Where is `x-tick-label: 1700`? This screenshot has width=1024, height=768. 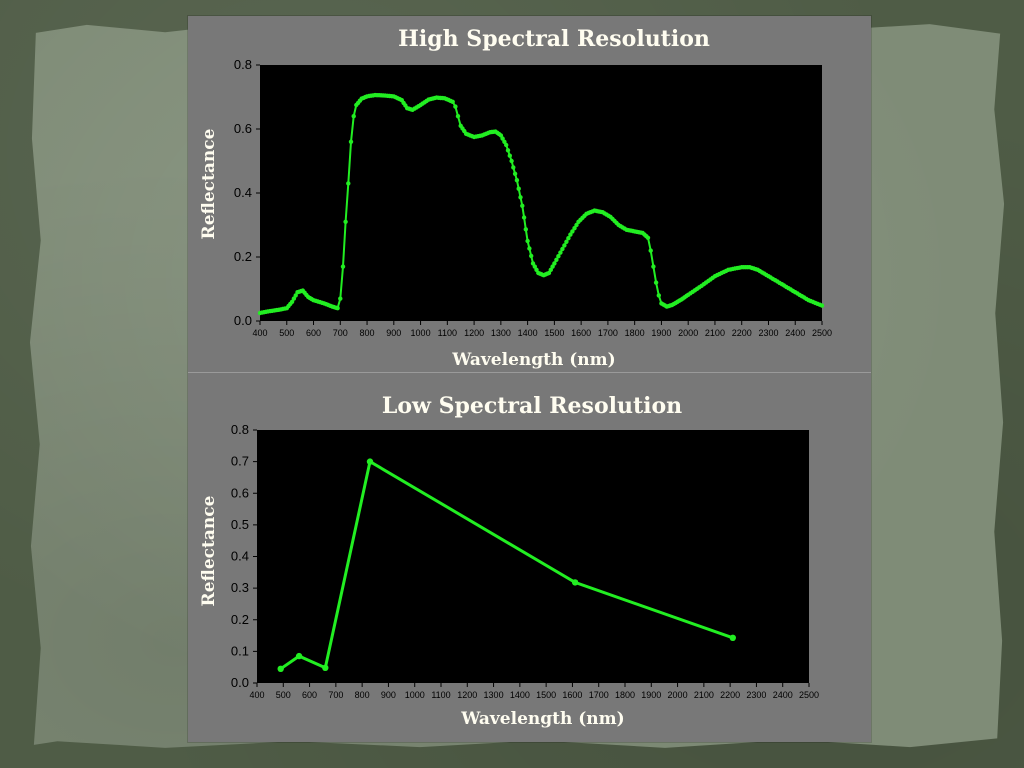 x-tick-label: 1700 is located at coordinates (599, 695).